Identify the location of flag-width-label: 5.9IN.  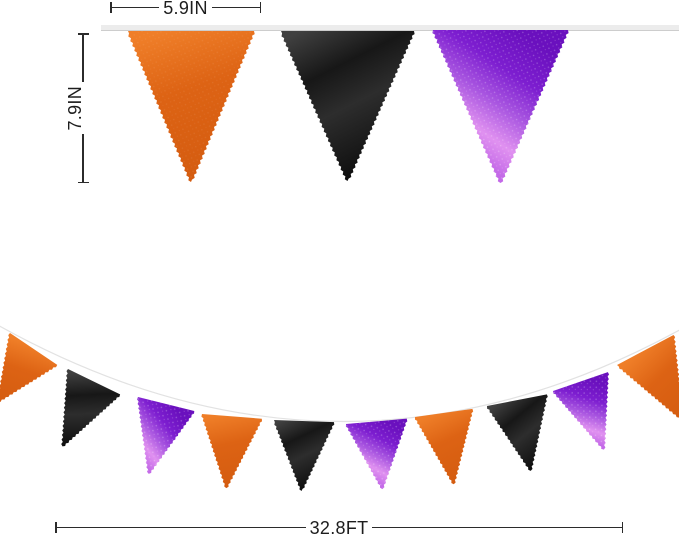
(185, 9).